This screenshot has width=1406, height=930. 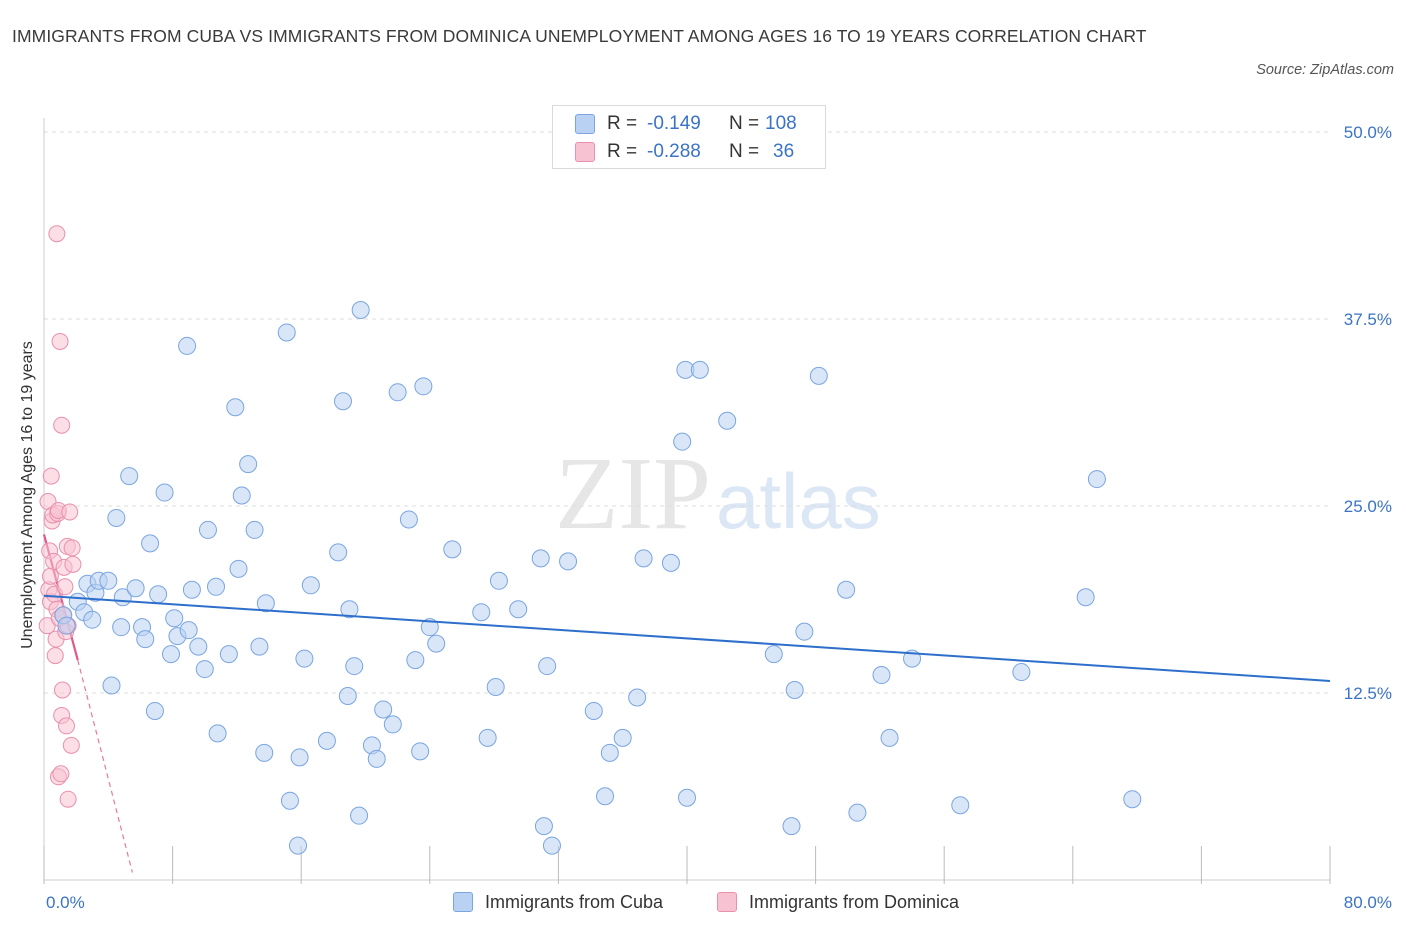 I want to click on dominica-n-value: 36, so click(x=784, y=151).